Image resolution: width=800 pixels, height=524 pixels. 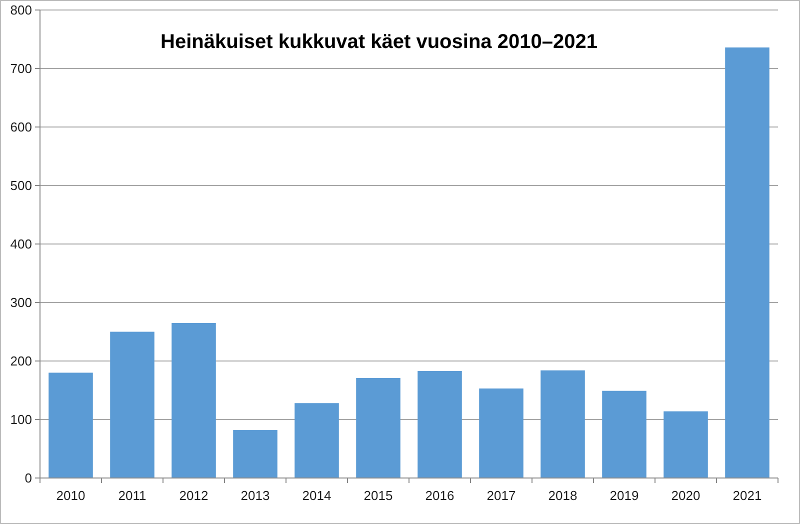 What do you see at coordinates (132, 495) in the screenshot?
I see `x-tick-label: 2011` at bounding box center [132, 495].